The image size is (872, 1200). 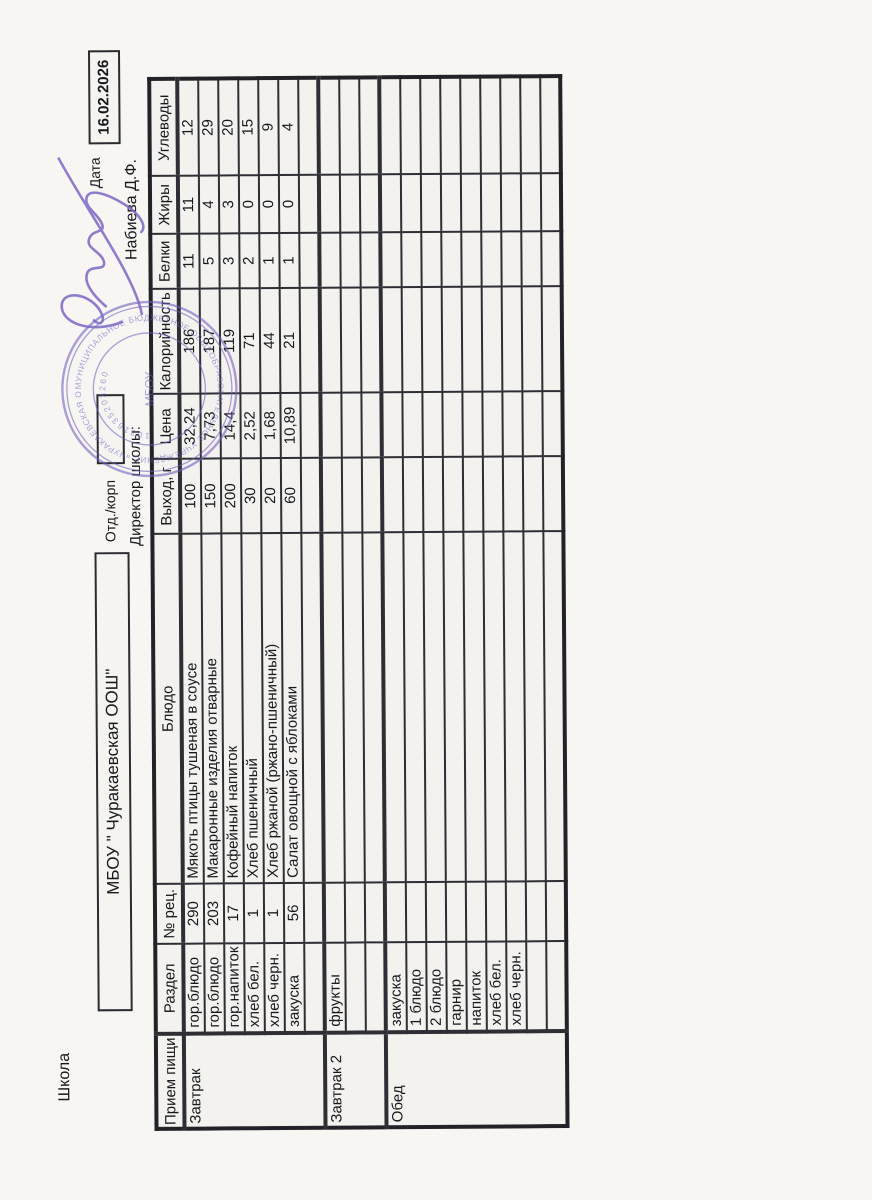 What do you see at coordinates (274, 988) in the screenshot?
I see `cell: хлеб черн.` at bounding box center [274, 988].